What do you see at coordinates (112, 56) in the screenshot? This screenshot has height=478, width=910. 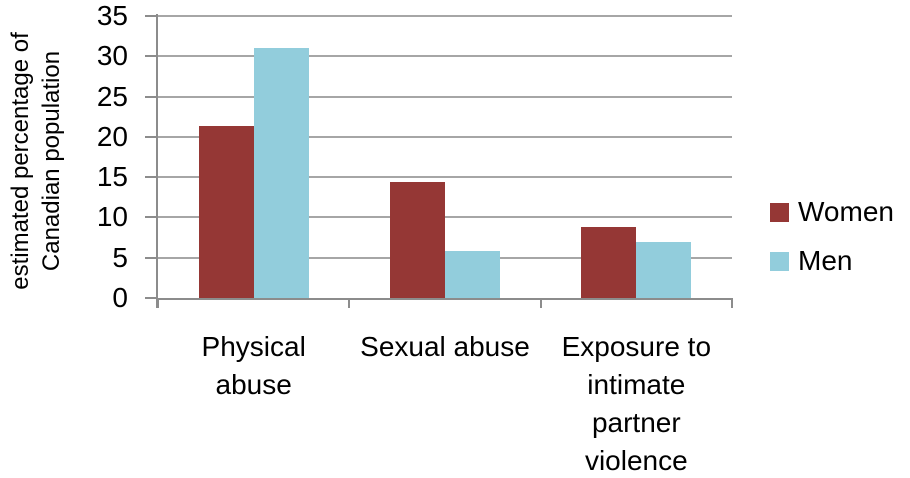 I see `y-tick-label: 30` at bounding box center [112, 56].